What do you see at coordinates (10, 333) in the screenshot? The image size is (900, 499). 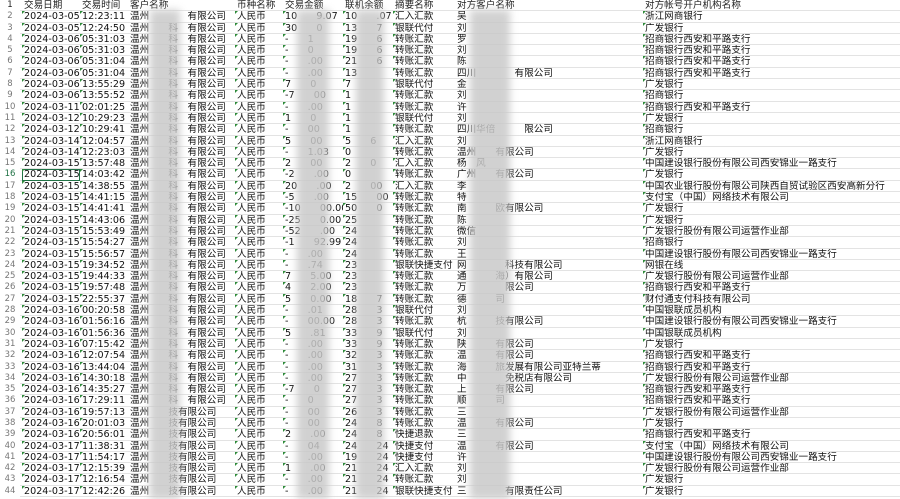 I see `row-number: 30` at bounding box center [10, 333].